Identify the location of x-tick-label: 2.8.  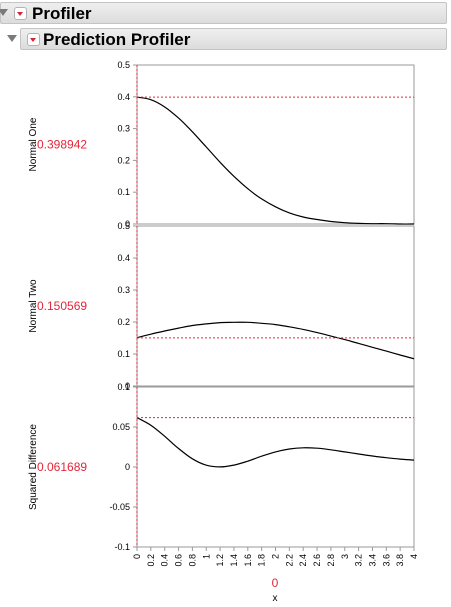
(331, 560).